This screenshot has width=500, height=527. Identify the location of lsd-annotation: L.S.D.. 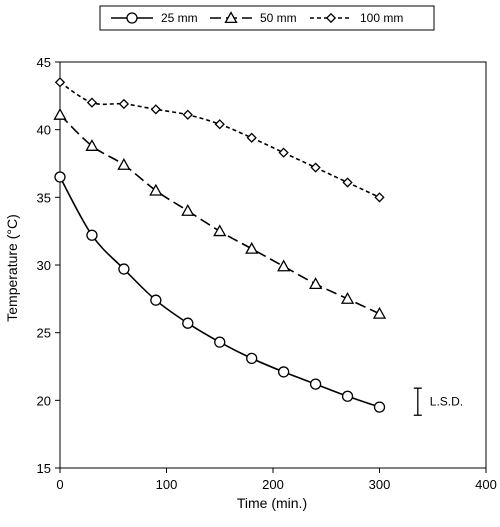
(438, 401).